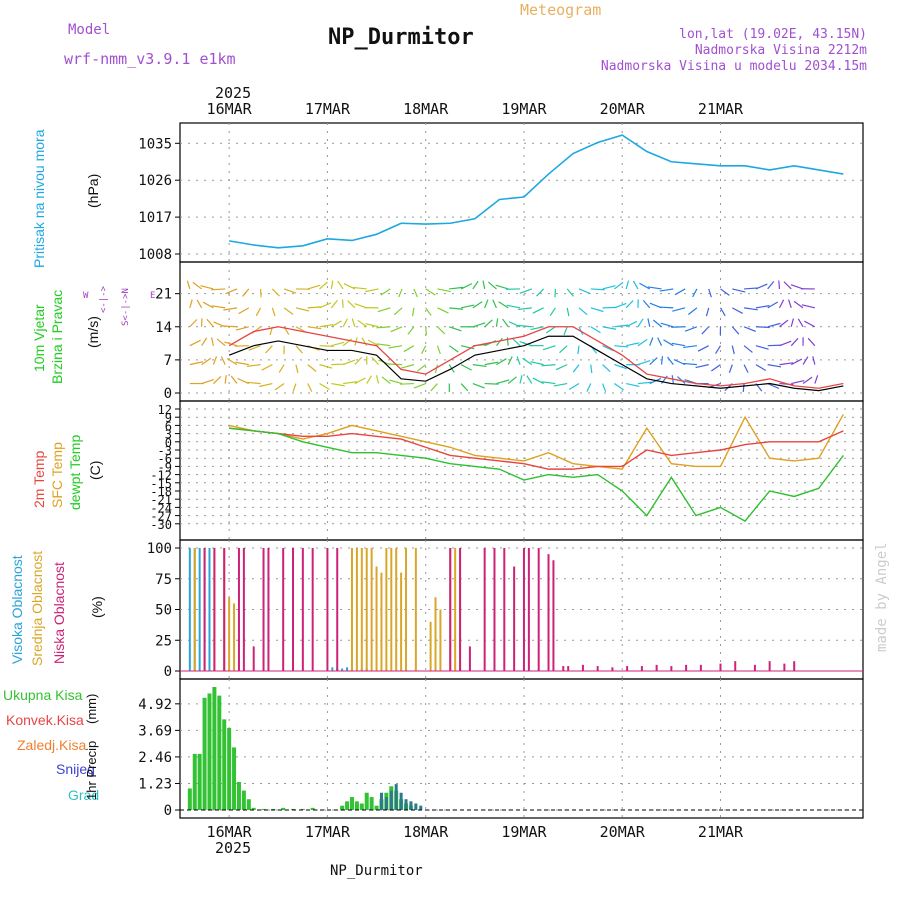  What do you see at coordinates (163, 295) in the screenshot?
I see `y-tick-label: 21` at bounding box center [163, 295].